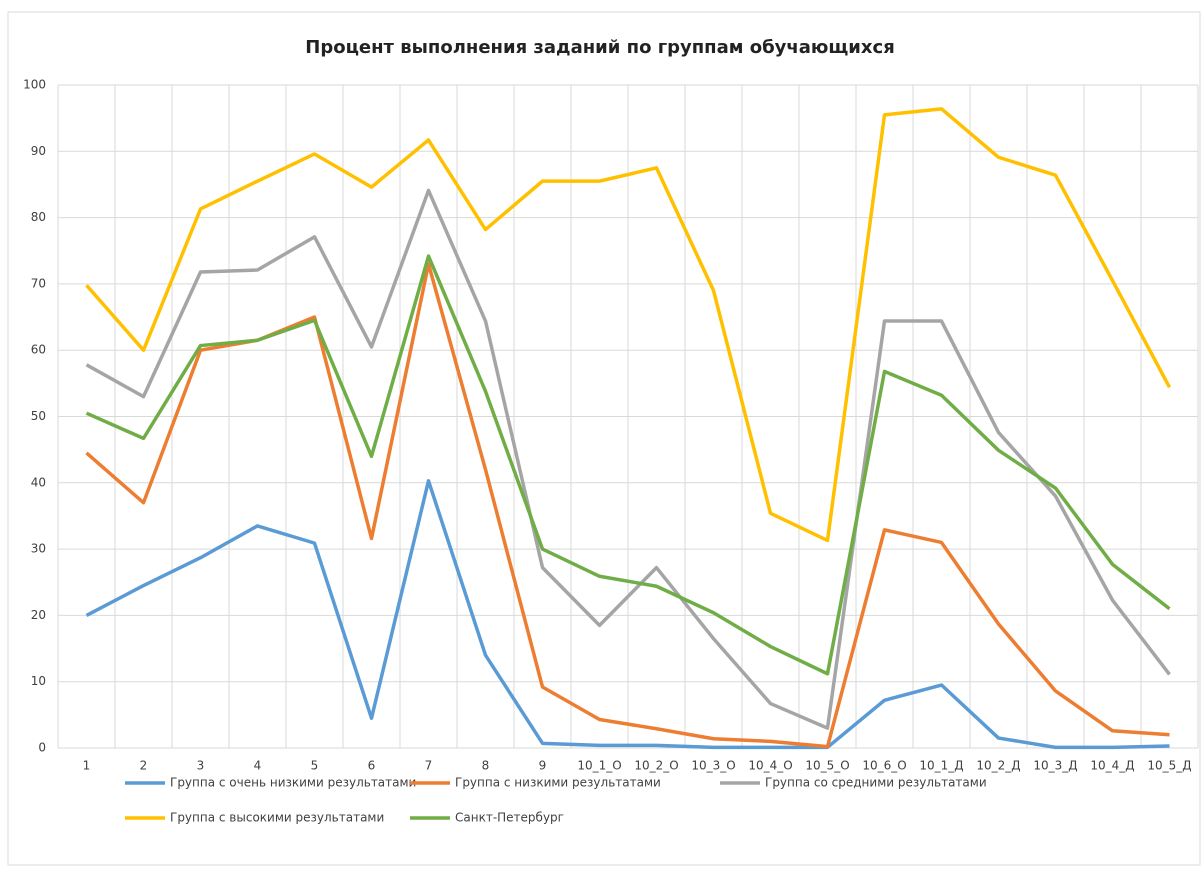 The width and height of the screenshot is (1201, 870). What do you see at coordinates (599, 766) in the screenshot?
I see `x-tick-label: 10_1_О` at bounding box center [599, 766].